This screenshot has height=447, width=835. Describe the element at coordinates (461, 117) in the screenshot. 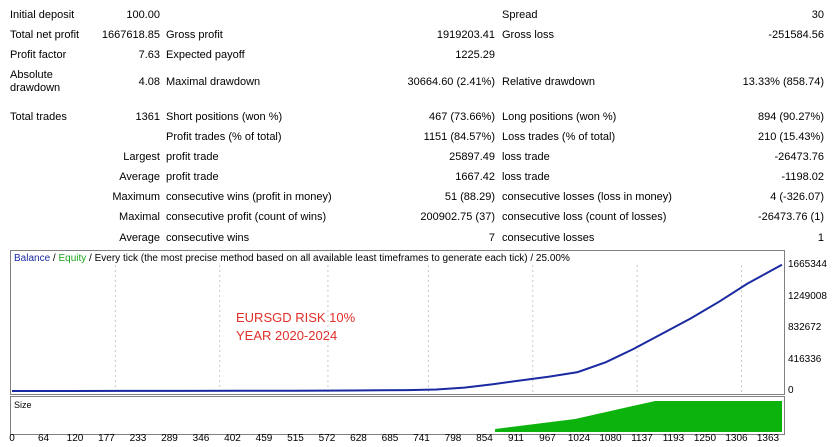

I see `short-positions-value: 467 (73.66%)` at that location.